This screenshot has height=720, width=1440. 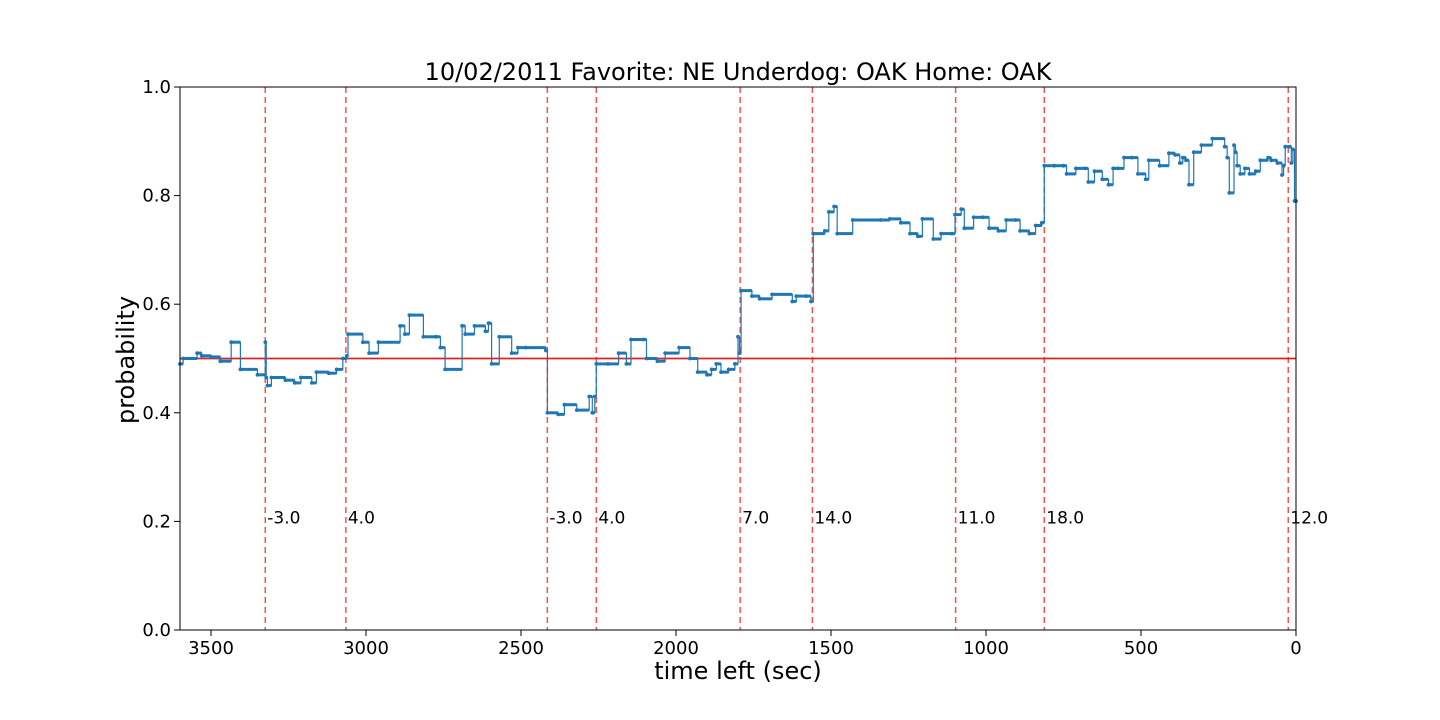 I want to click on y-tick-label-3: 0.6, so click(x=156, y=304).